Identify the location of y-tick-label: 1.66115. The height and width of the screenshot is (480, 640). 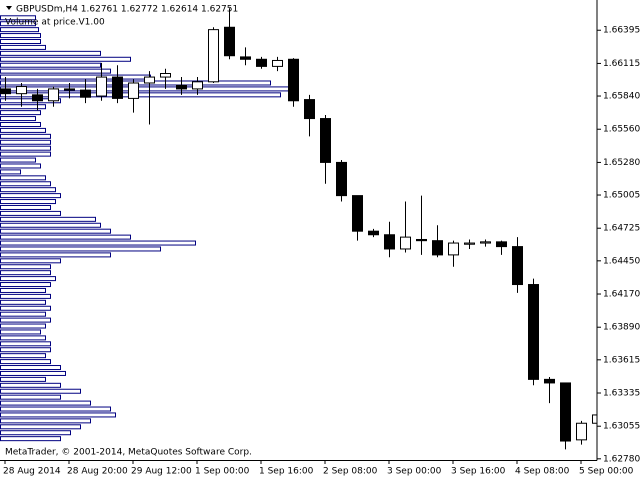
(621, 64).